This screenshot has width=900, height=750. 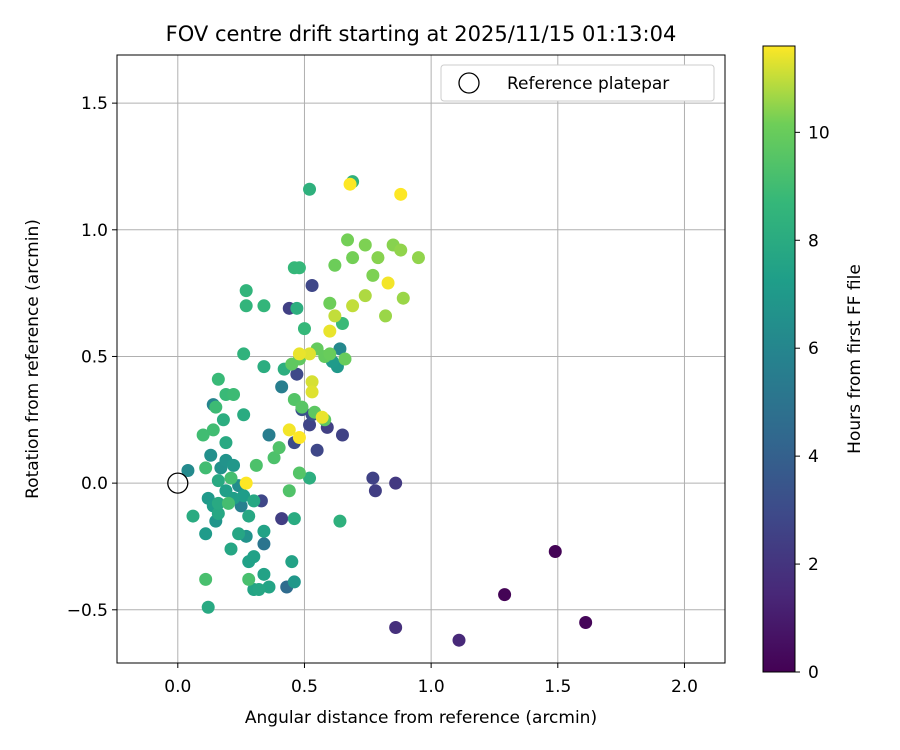 What do you see at coordinates (94, 104) in the screenshot?
I see `y-tick-label: 1.5` at bounding box center [94, 104].